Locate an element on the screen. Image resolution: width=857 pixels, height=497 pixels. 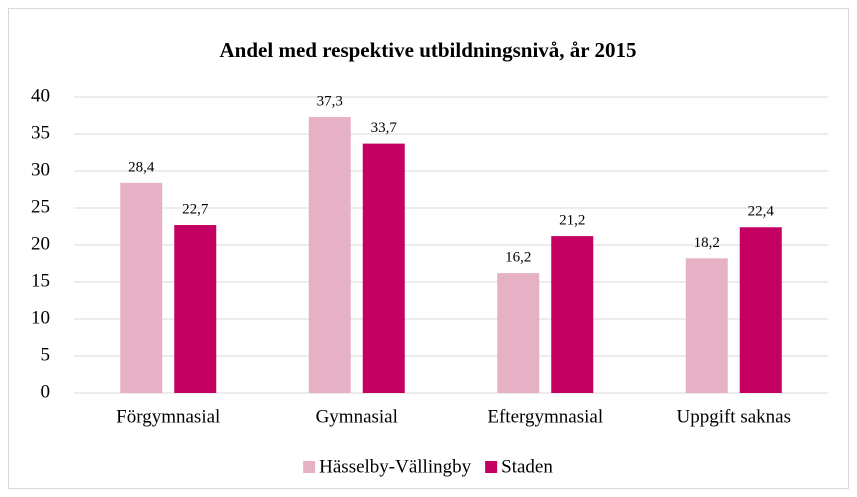
x-tick-label: Uppgift saknas is located at coordinates (733, 416).